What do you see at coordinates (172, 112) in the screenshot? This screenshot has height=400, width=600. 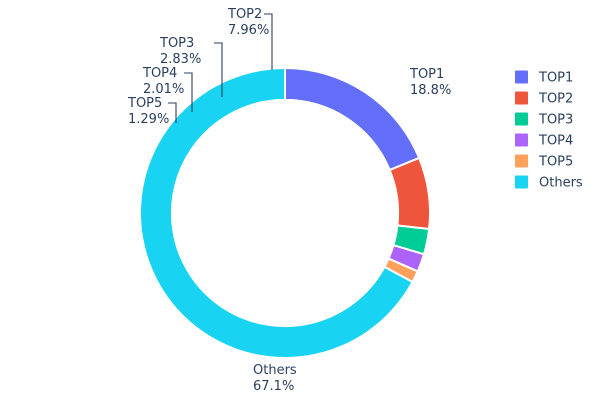 I see `leader-line-top5` at bounding box center [172, 112].